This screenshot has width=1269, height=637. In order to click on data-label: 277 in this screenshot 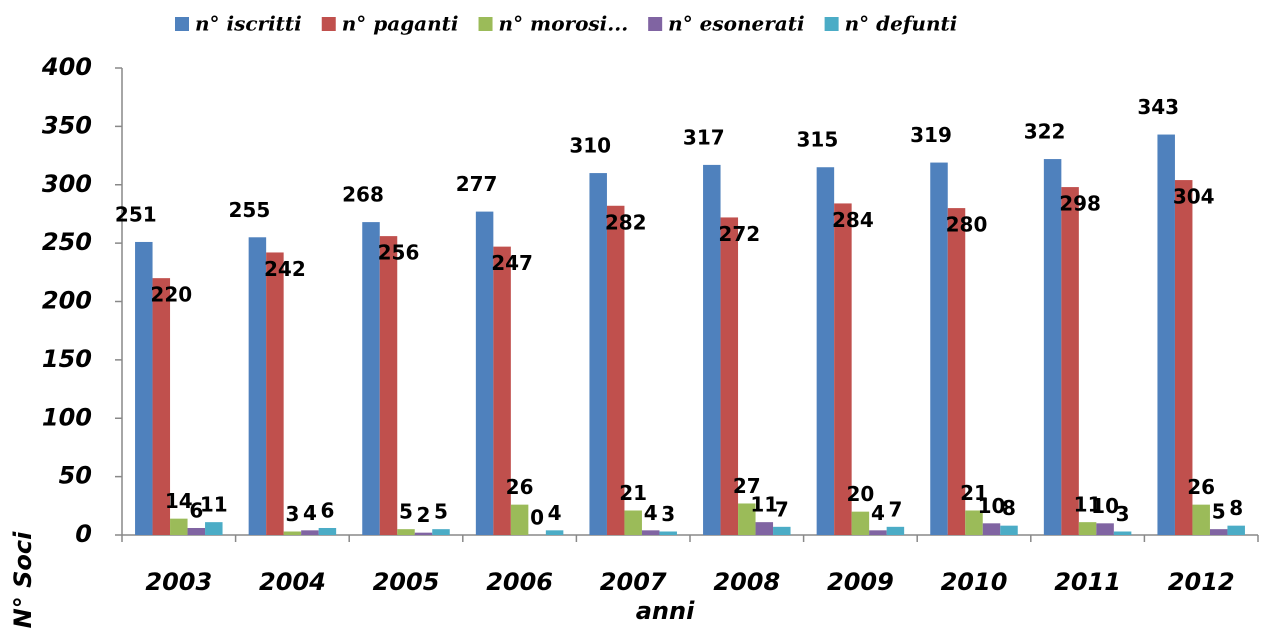, I will do `click(477, 184)`.